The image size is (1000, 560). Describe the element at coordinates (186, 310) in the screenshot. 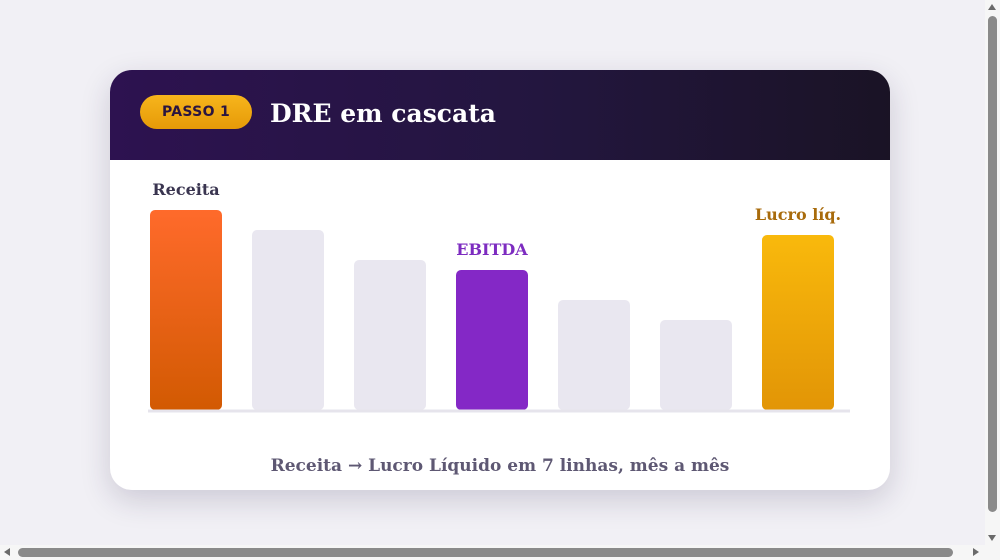

I see `bar-receita` at that location.